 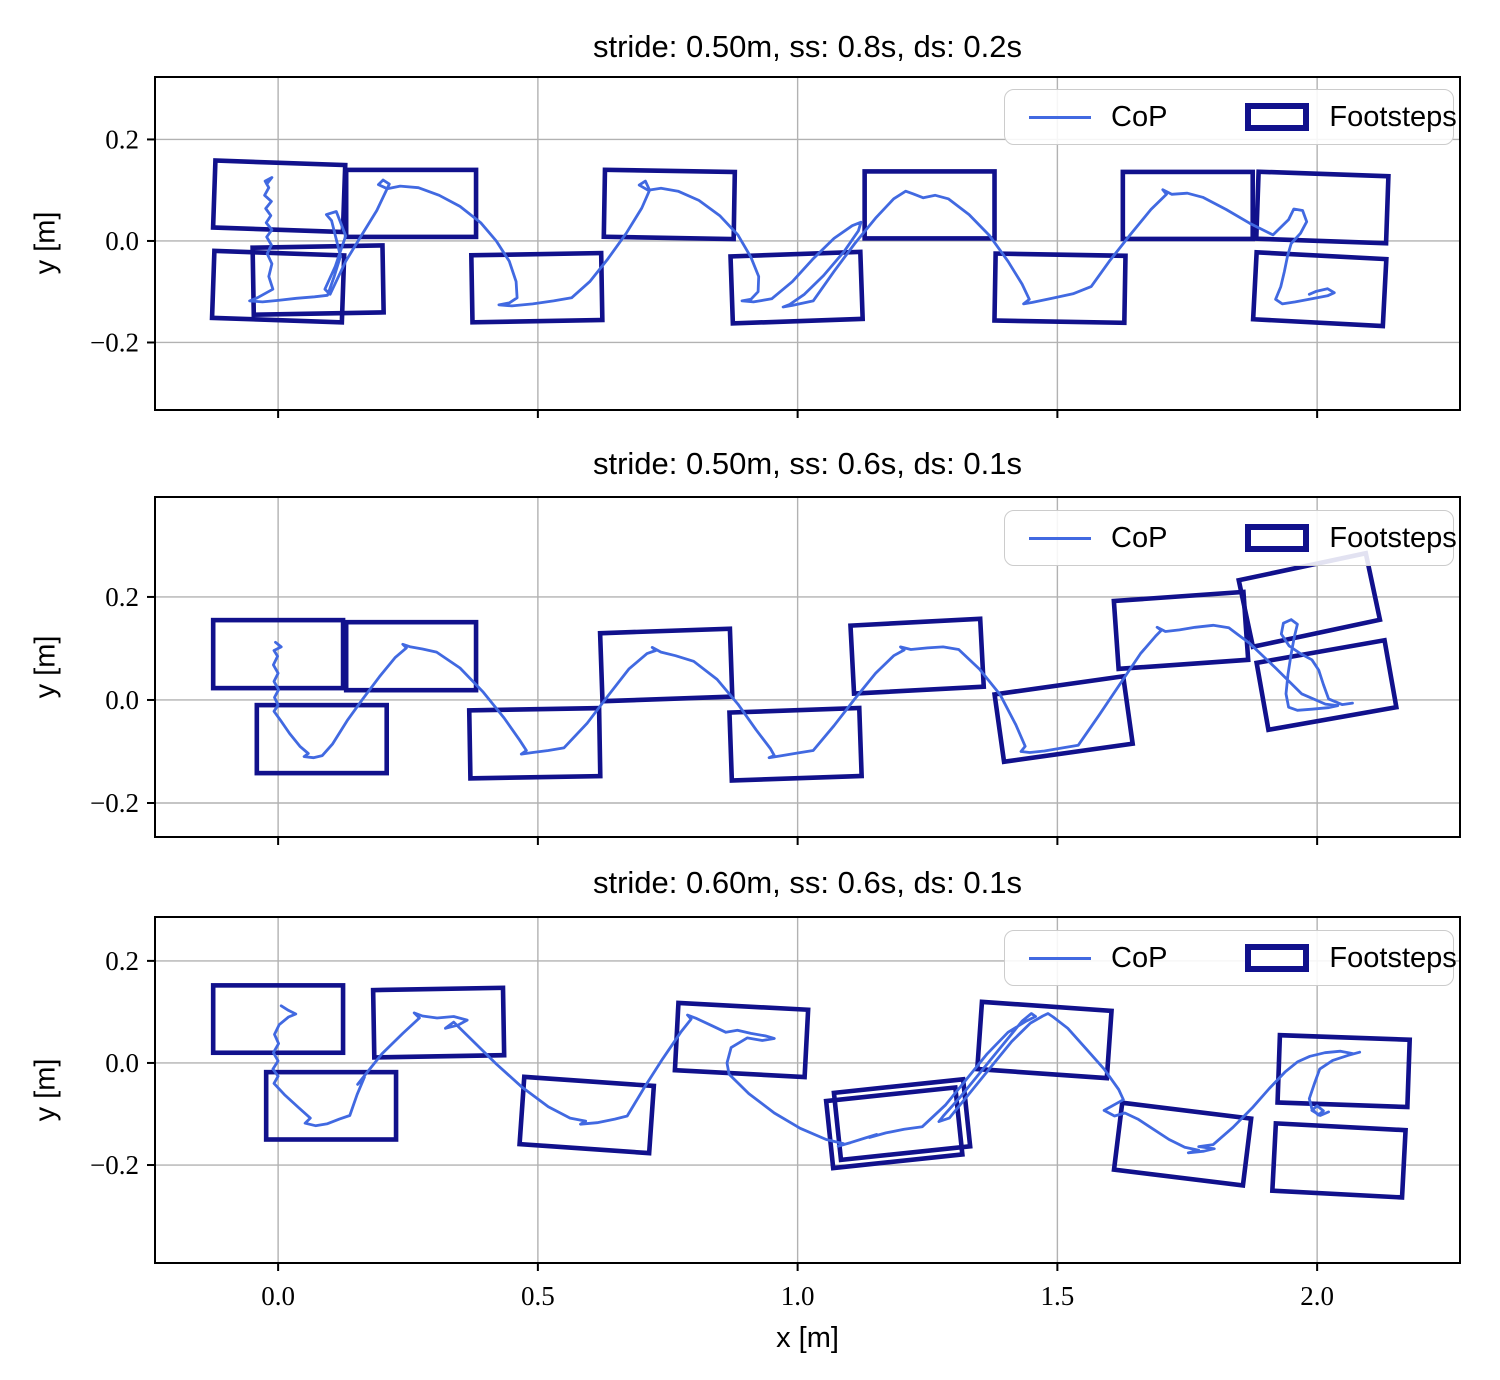 What do you see at coordinates (538, 1296) in the screenshot?
I see `x-tick-label: 0.5` at bounding box center [538, 1296].